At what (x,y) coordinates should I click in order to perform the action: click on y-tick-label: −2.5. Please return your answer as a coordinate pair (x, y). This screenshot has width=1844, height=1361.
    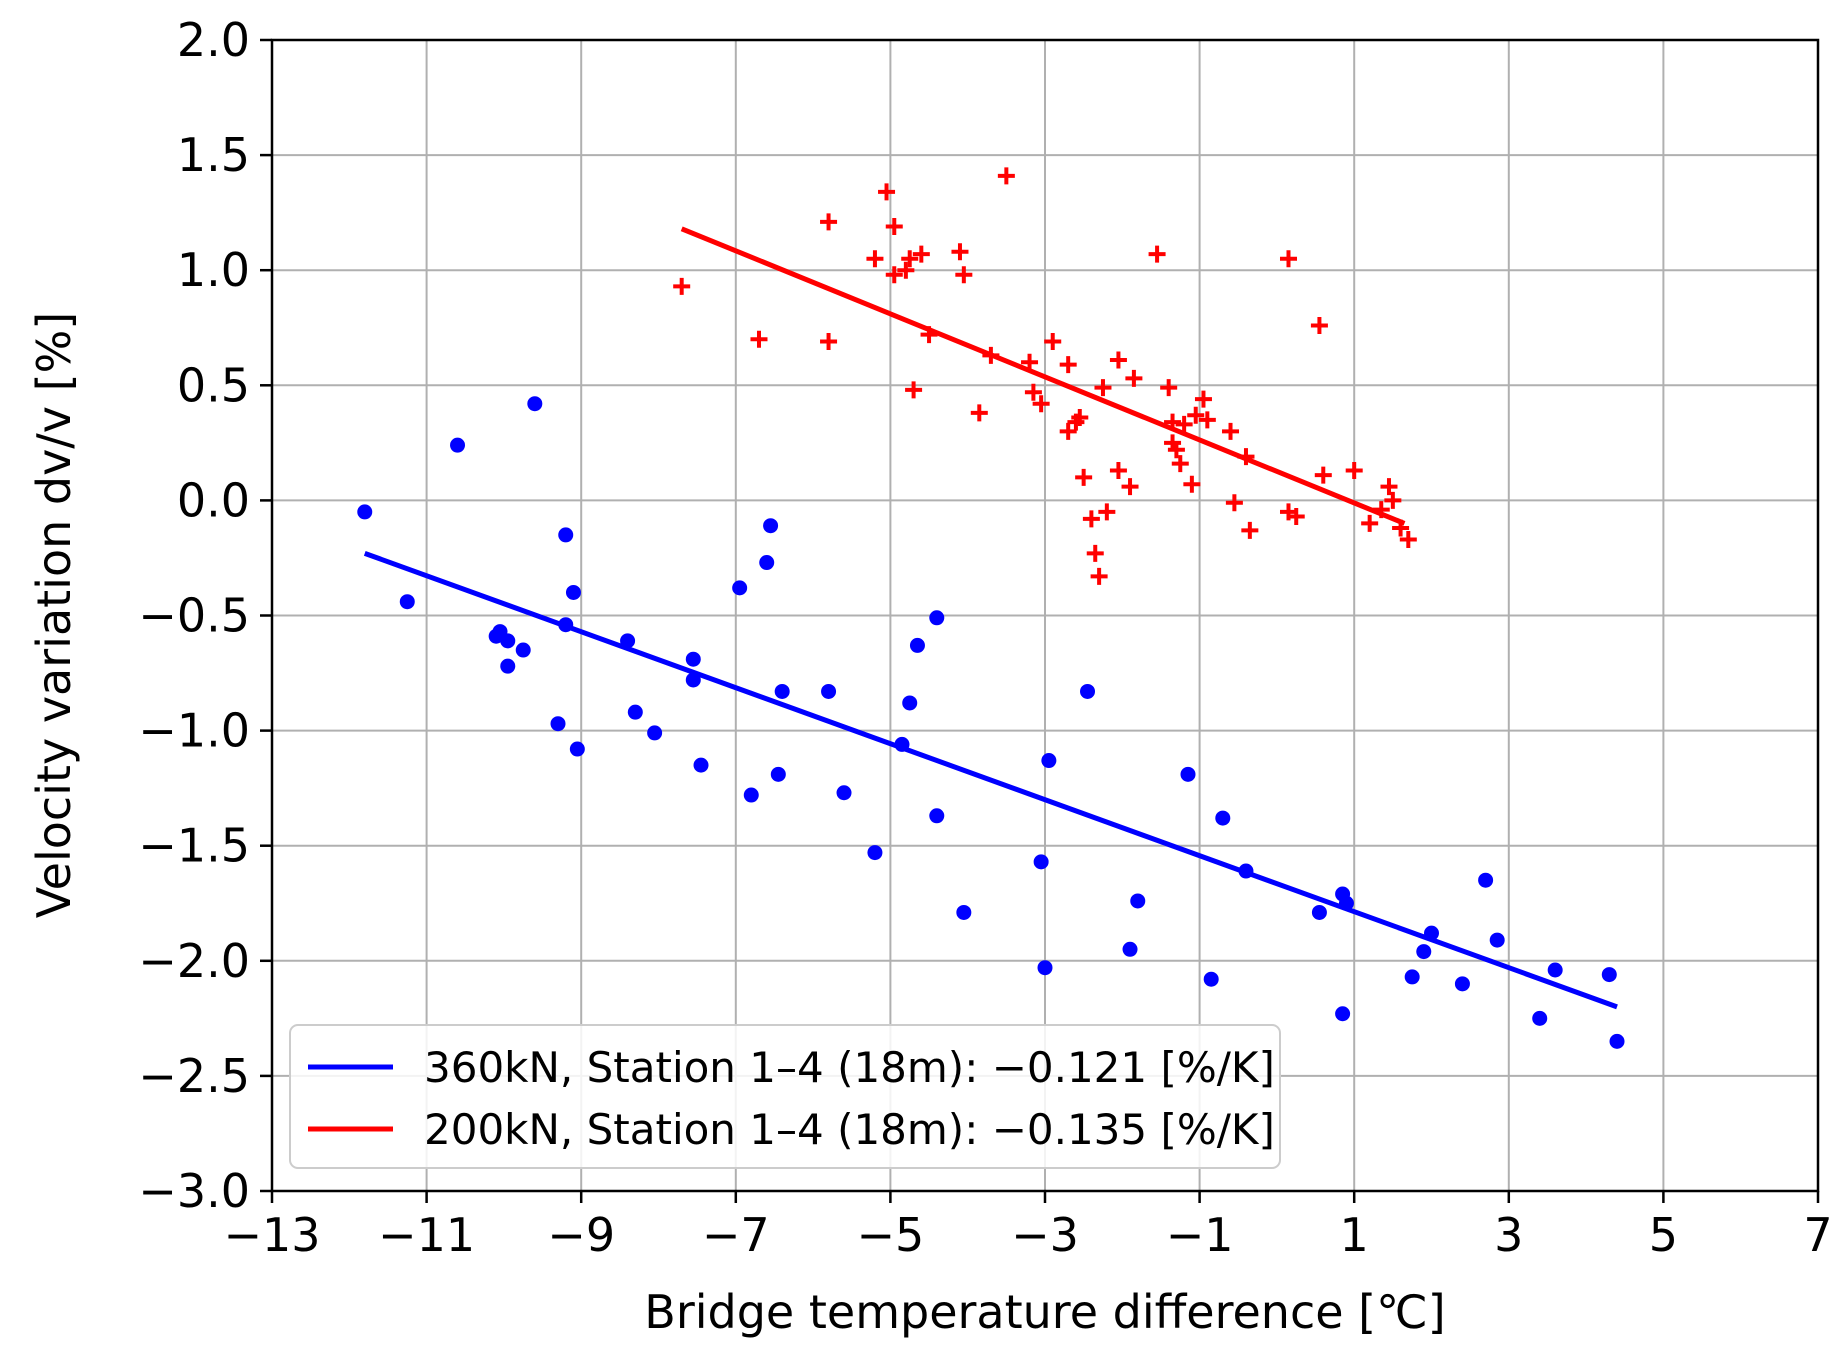
    Looking at the image, I should click on (194, 1076).